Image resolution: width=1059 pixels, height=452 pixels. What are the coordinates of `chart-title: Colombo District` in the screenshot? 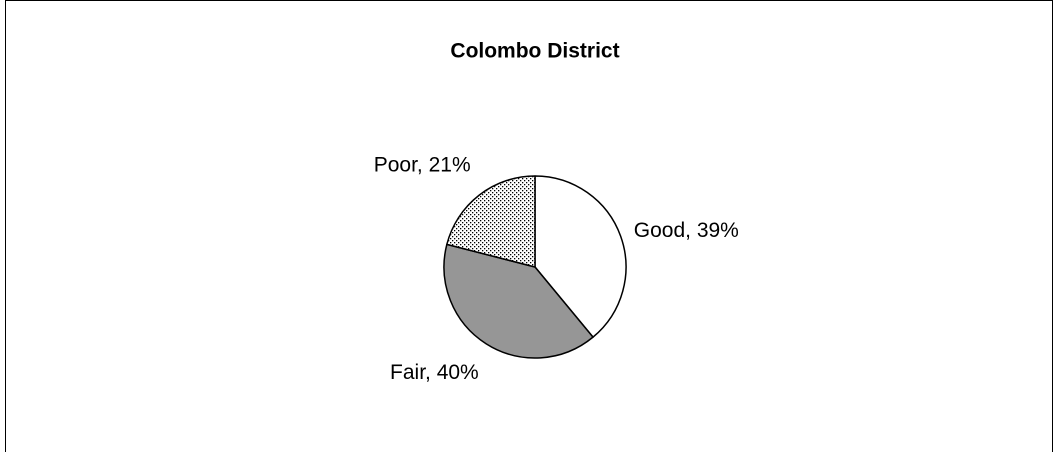 It's located at (534, 51).